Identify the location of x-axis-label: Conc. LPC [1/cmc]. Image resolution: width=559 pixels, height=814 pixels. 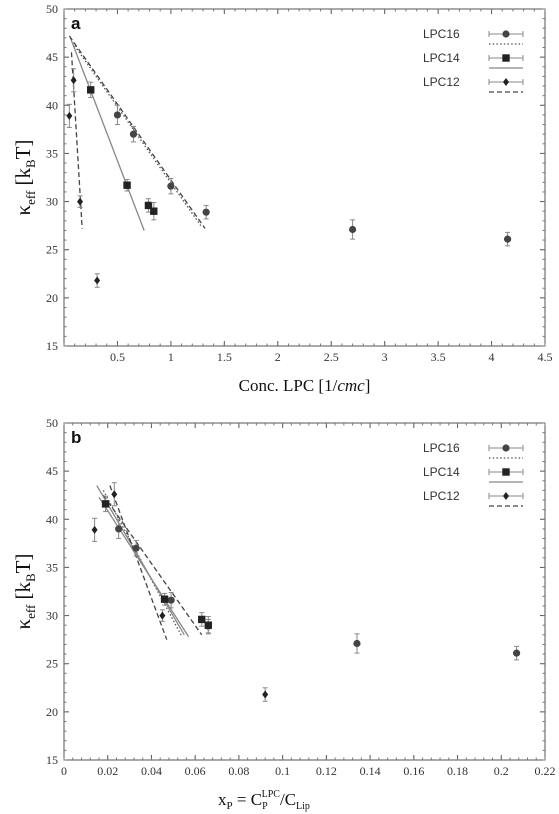
(305, 385).